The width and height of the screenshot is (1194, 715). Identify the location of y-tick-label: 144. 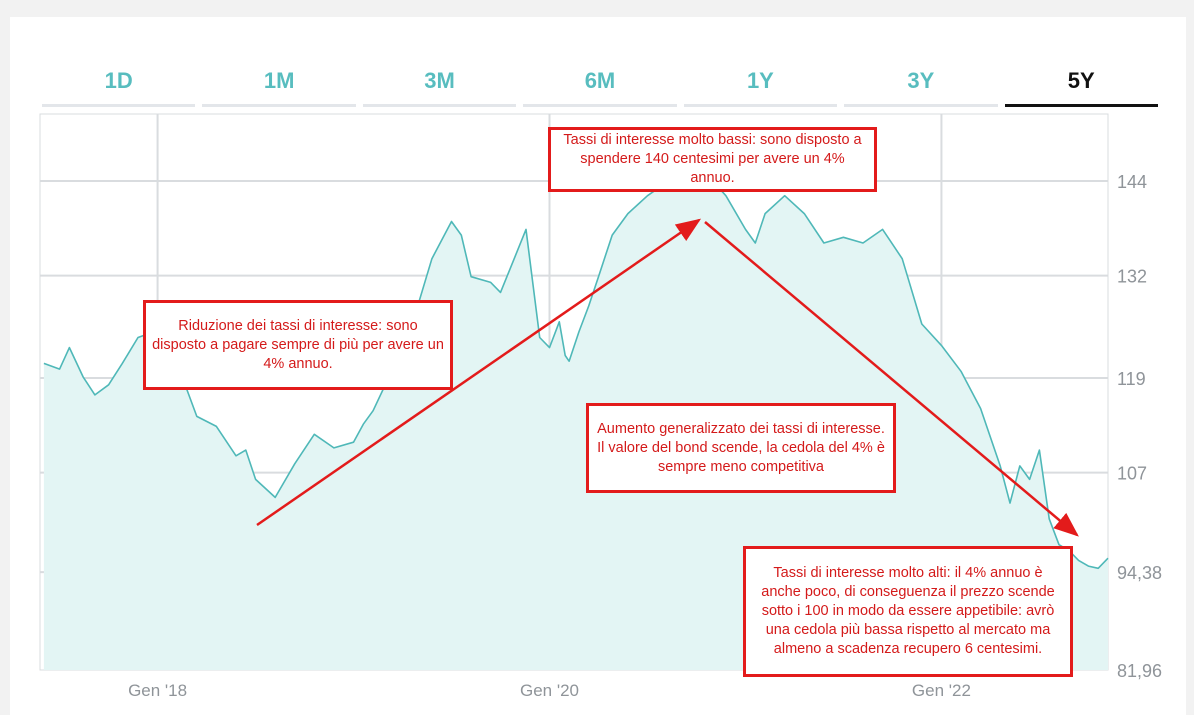
(1132, 182).